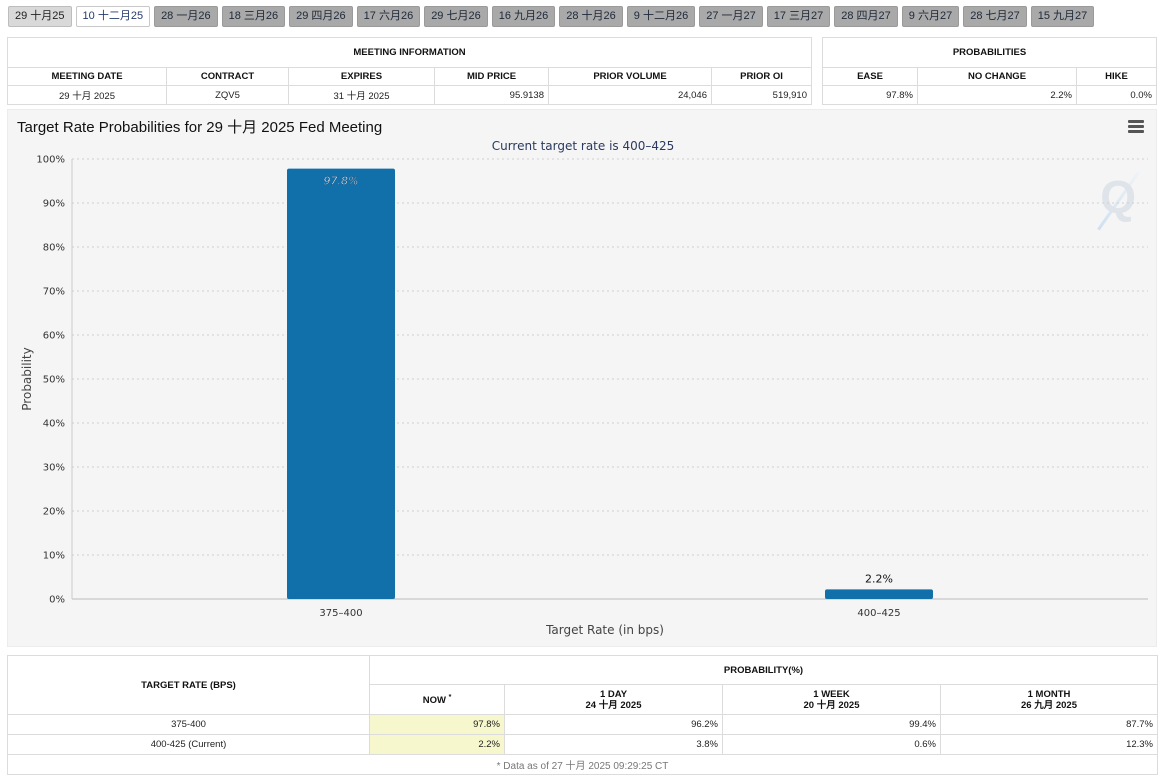 Image resolution: width=1162 pixels, height=782 pixels. Describe the element at coordinates (997, 95) in the screenshot. I see `no-change-value: 2.2%` at that location.